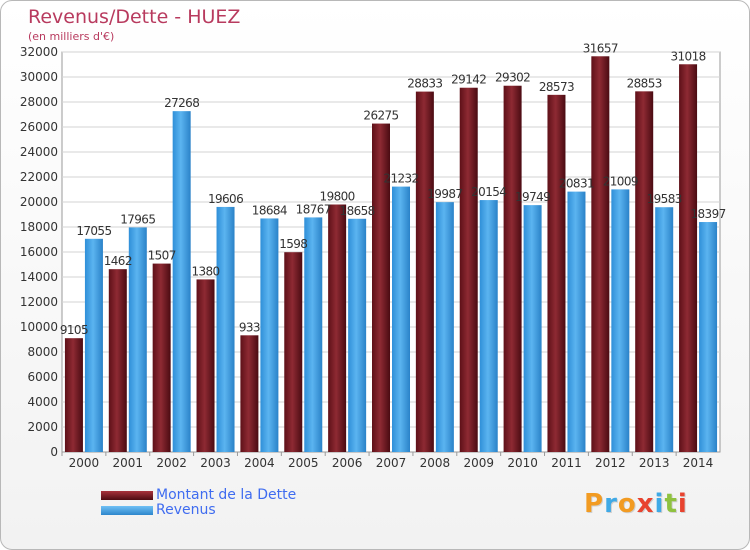  I want to click on data-label-debt: 19800, so click(337, 197).